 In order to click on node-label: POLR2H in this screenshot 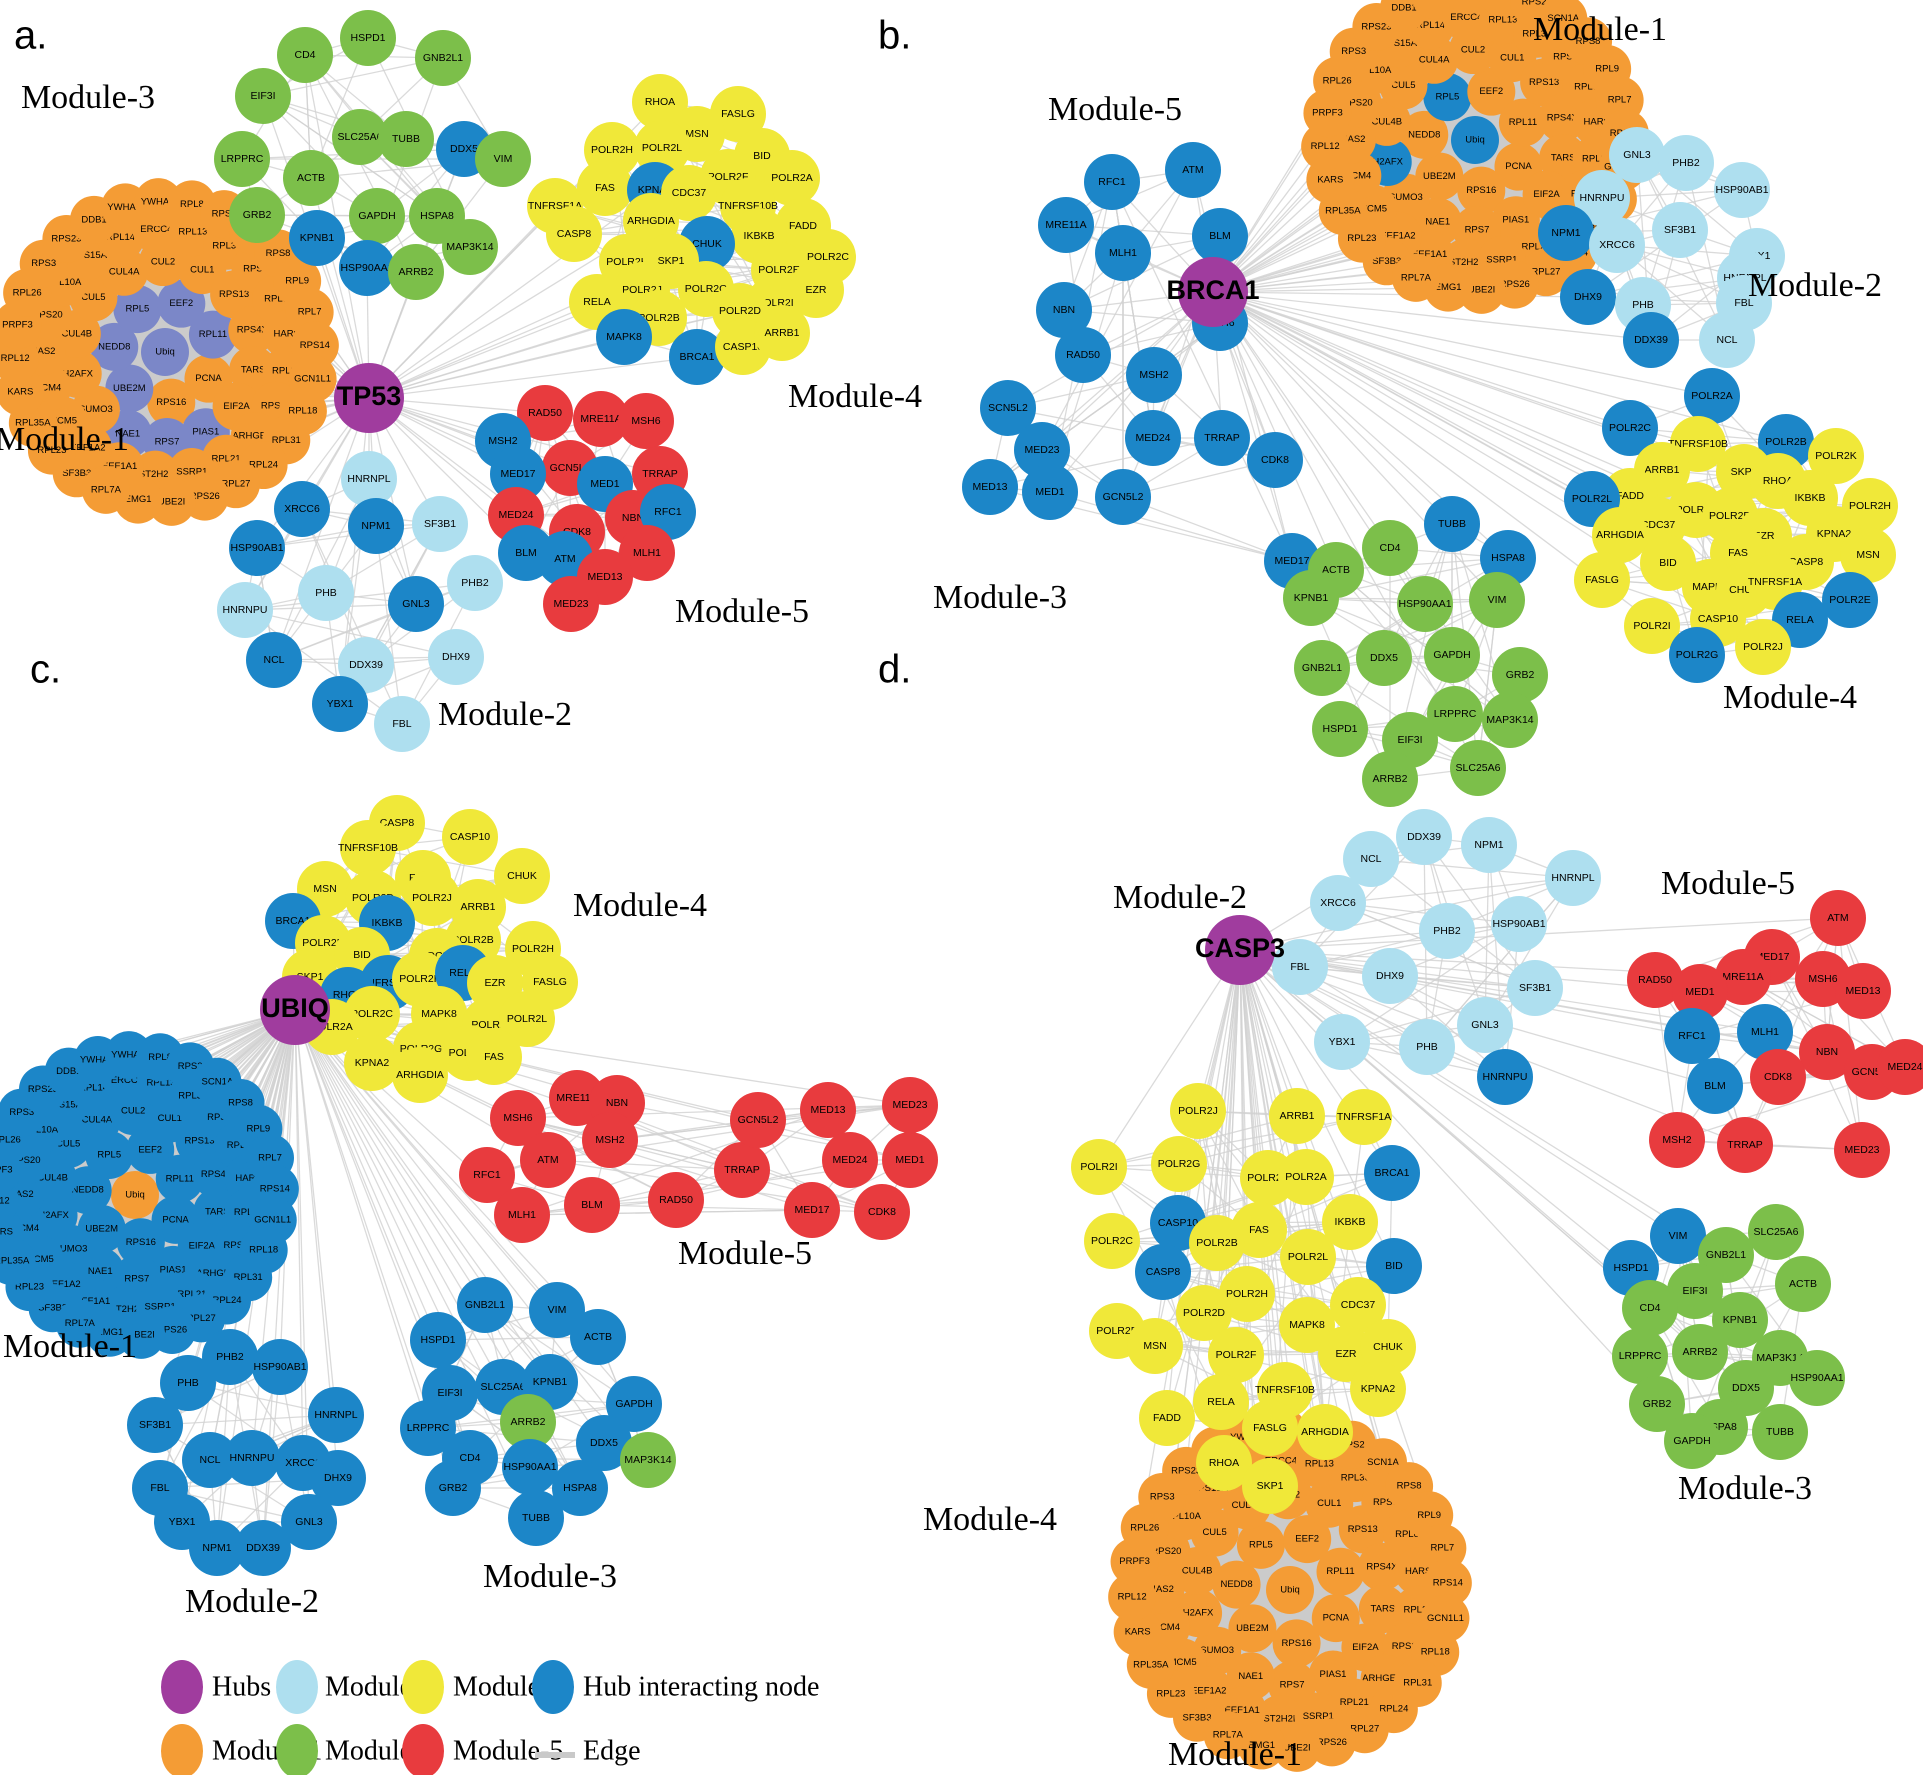, I will do `click(1247, 1294)`.